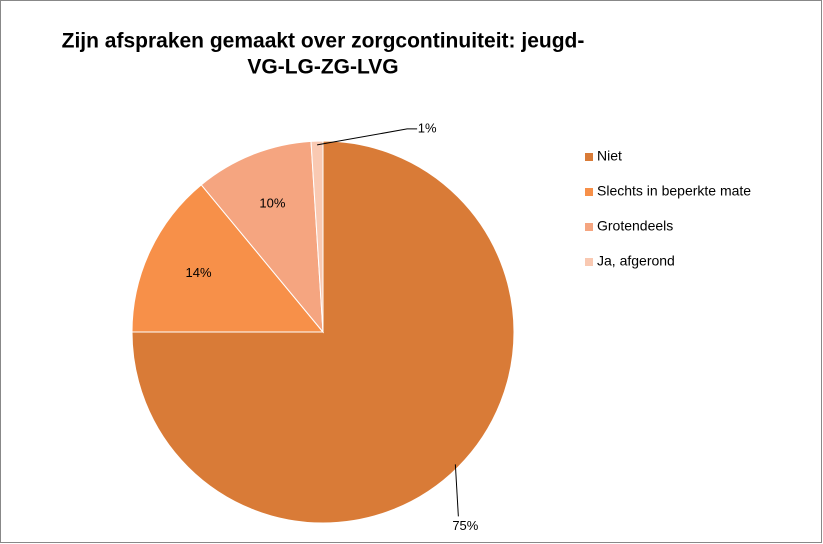 This screenshot has width=823, height=544. I want to click on legend-label: Grotendeels, so click(635, 226).